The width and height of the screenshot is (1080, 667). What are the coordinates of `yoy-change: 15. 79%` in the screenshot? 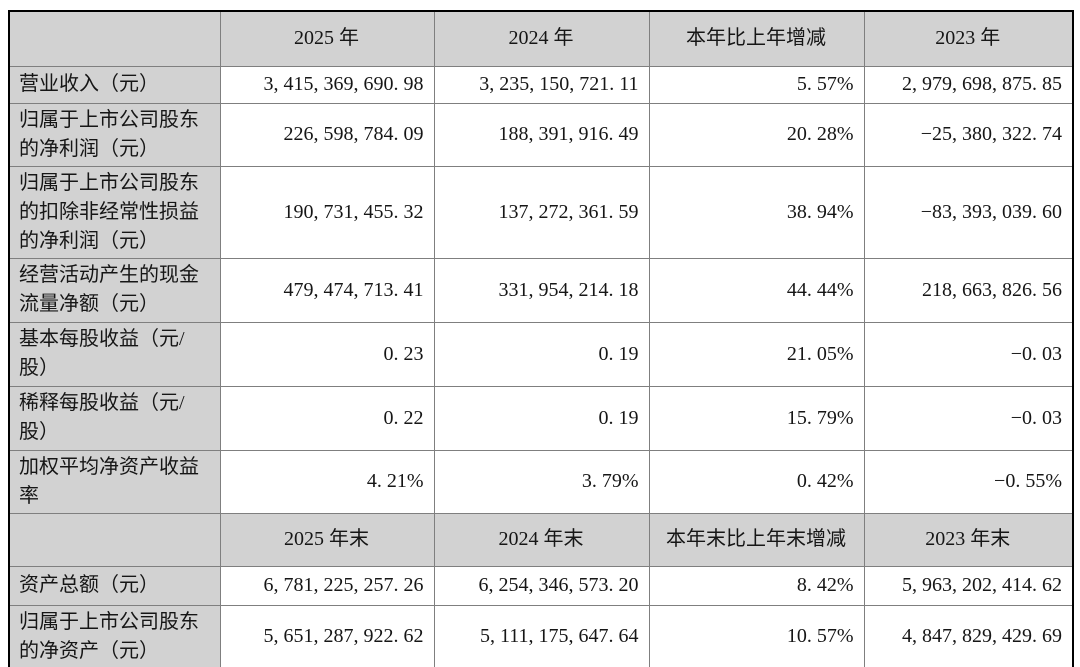 It's located at (756, 418).